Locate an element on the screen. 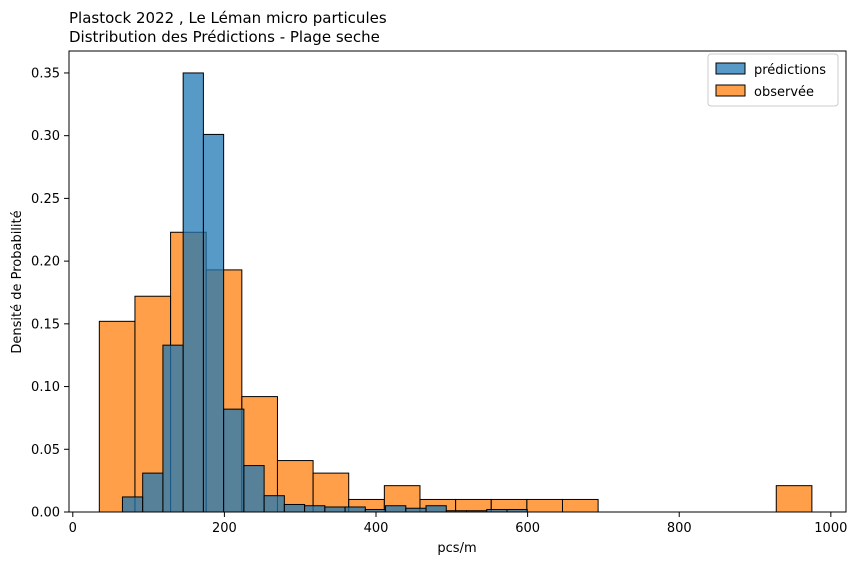  legend-label-observed: observée is located at coordinates (784, 92).